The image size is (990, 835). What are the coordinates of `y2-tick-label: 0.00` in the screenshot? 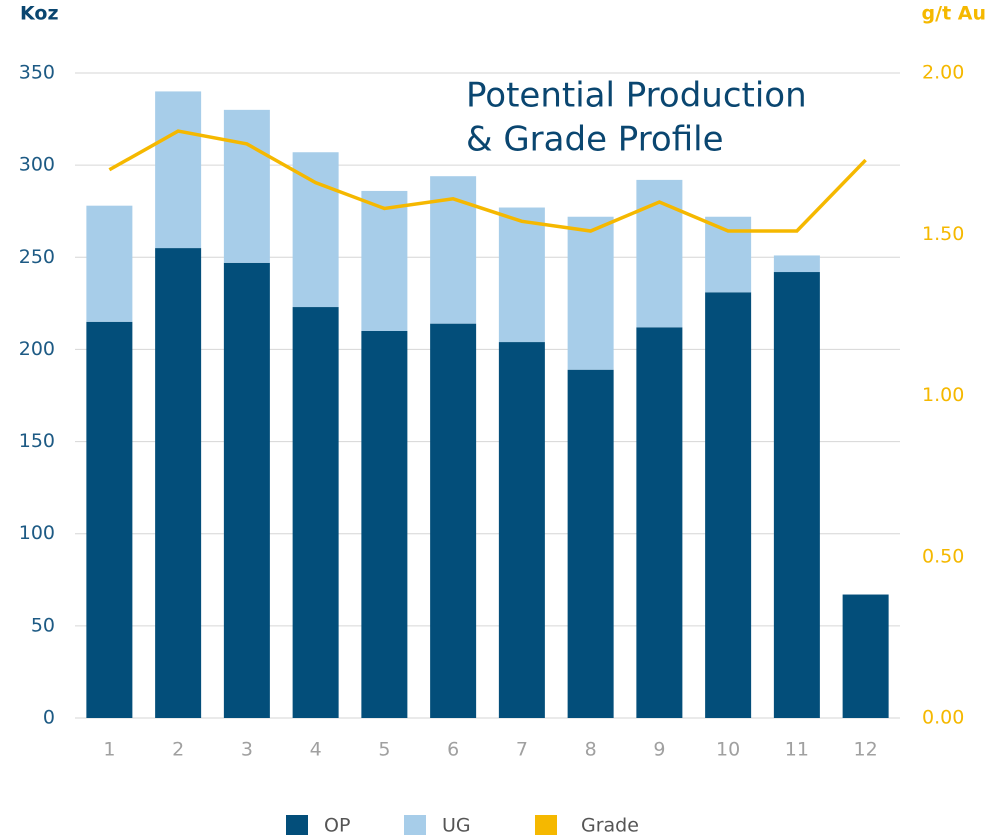 It's located at (943, 718).